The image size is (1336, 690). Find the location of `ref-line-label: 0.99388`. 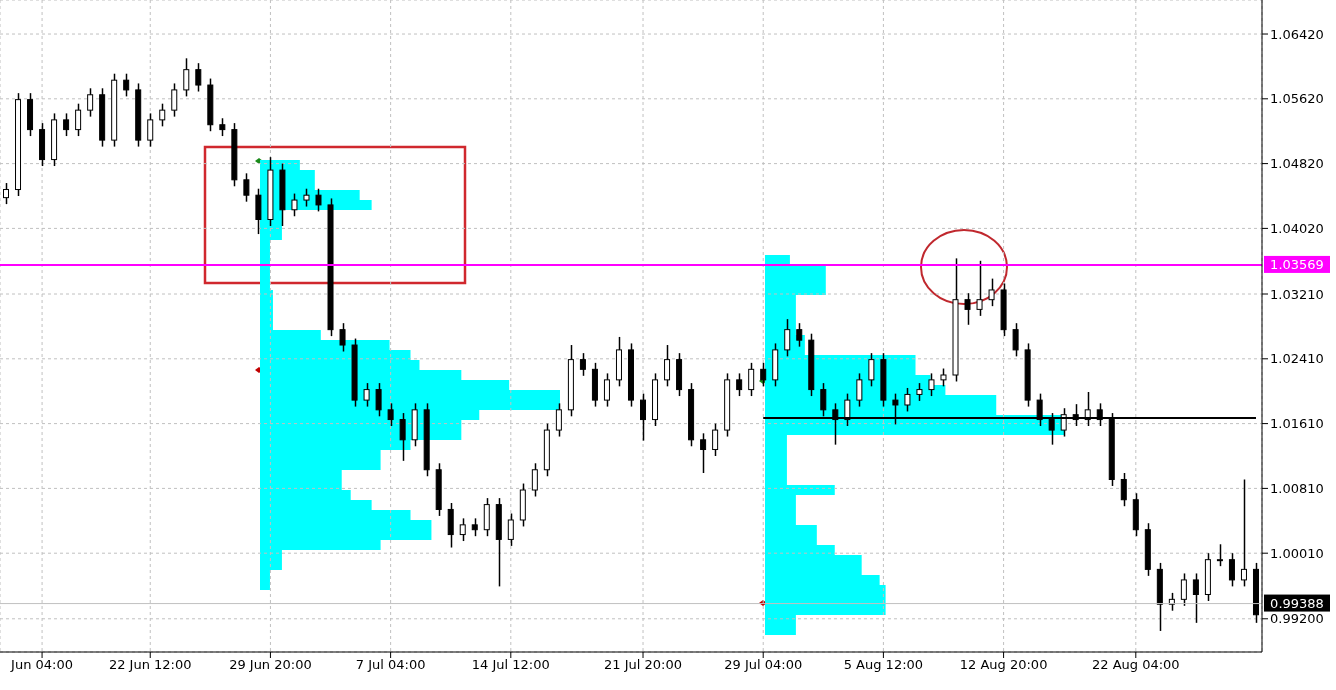

ref-line-label: 0.99388 is located at coordinates (1297, 603).